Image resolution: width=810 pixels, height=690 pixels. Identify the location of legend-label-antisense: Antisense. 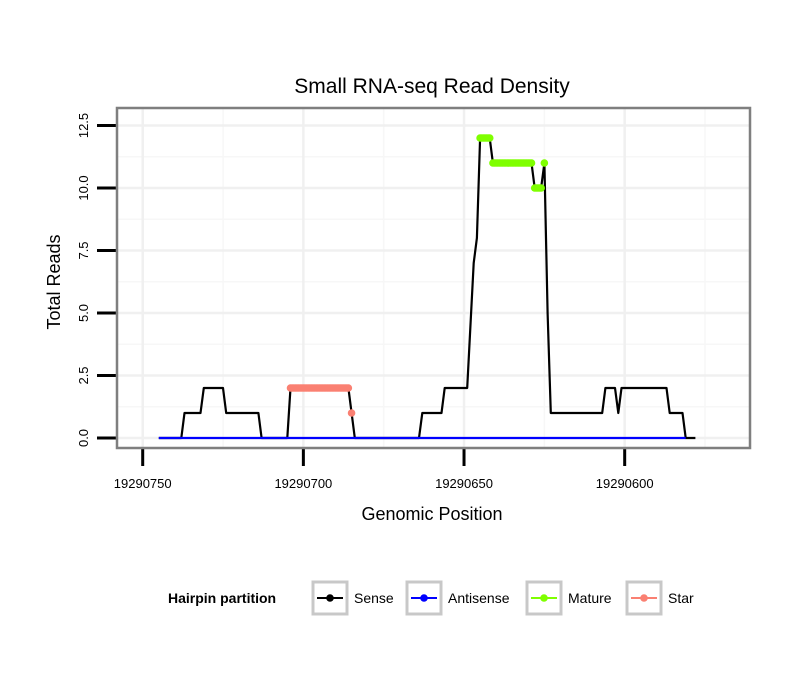
(479, 598).